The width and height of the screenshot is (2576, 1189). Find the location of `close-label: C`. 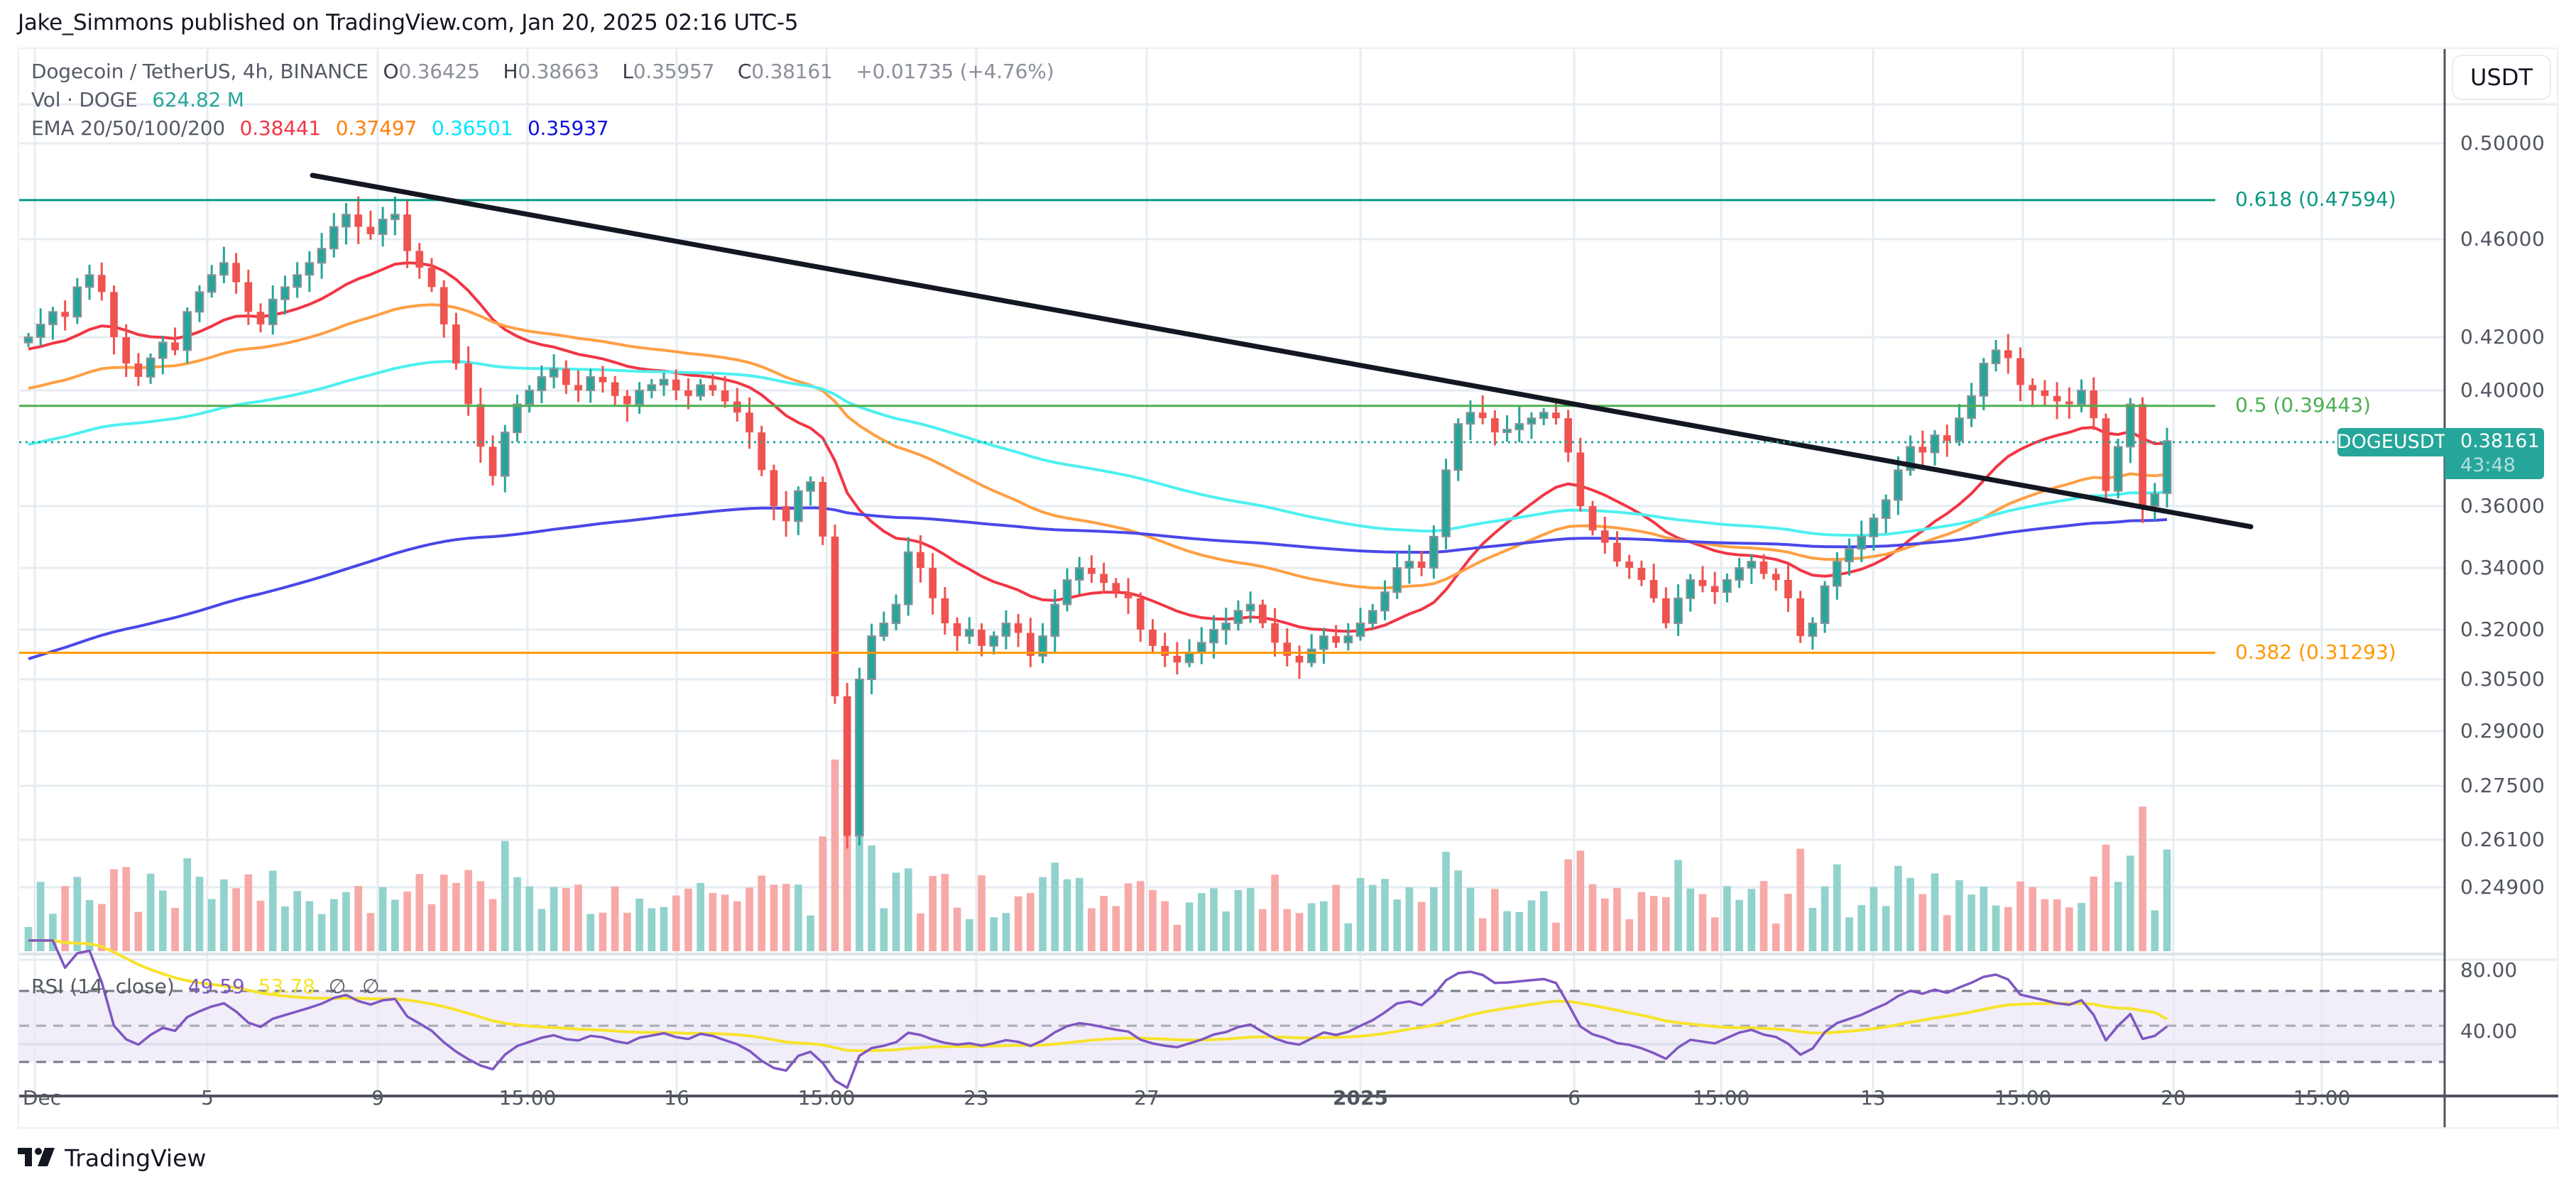

close-label: C is located at coordinates (744, 71).